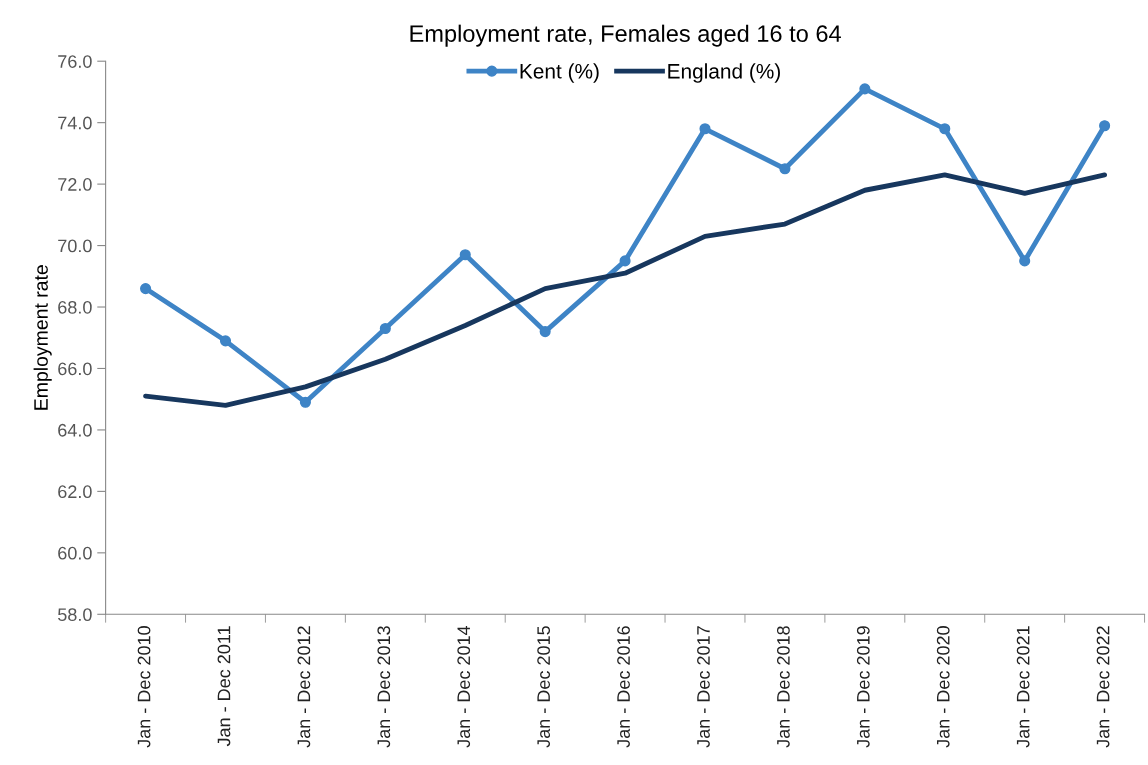 The height and width of the screenshot is (765, 1148). I want to click on y-tick-label: 74.0, so click(75, 123).